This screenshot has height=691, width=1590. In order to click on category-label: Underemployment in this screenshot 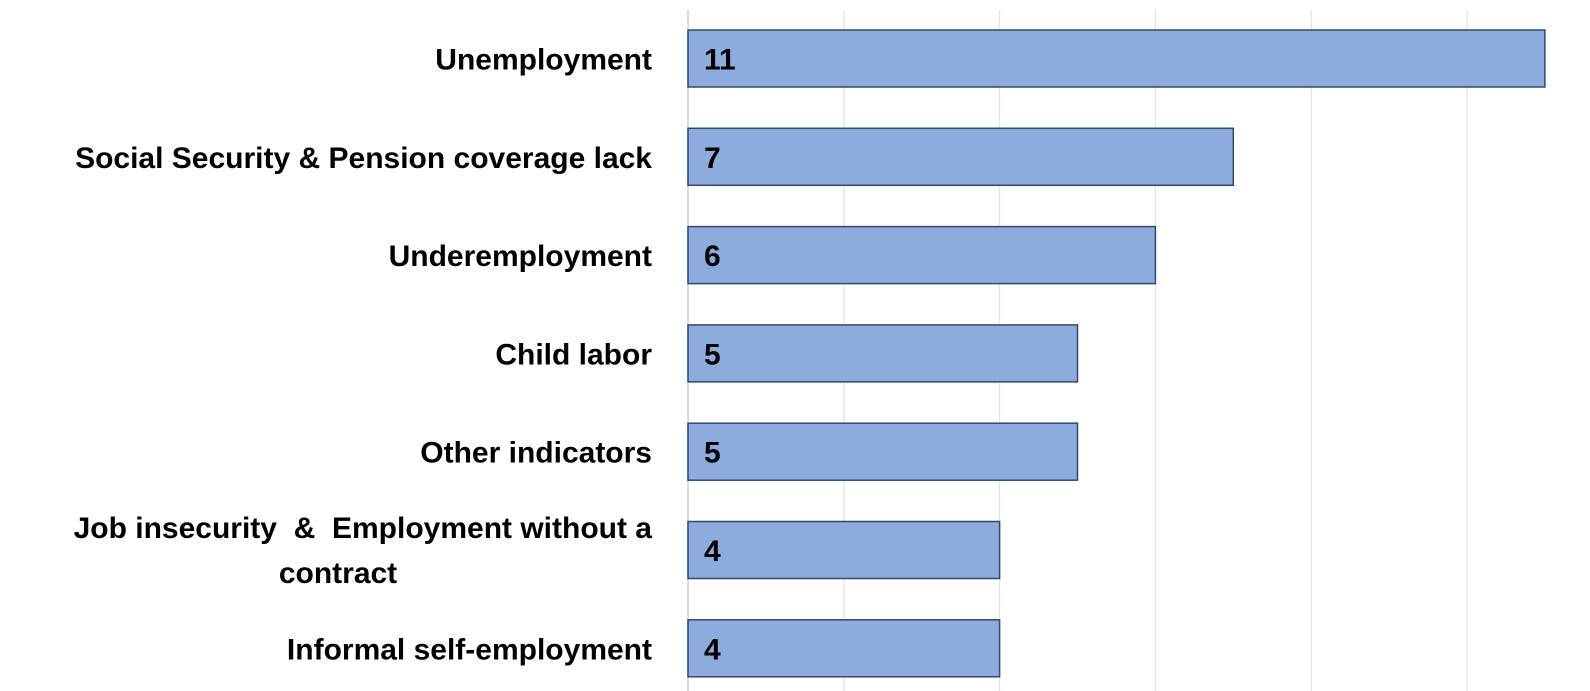, I will do `click(520, 256)`.